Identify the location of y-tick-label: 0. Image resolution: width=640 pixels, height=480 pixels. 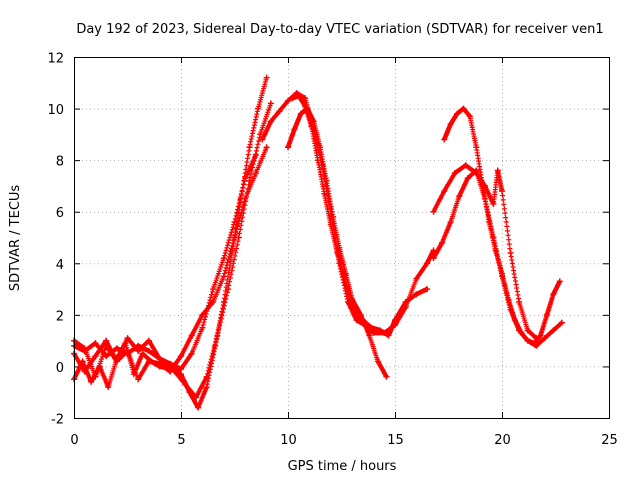
(60, 368).